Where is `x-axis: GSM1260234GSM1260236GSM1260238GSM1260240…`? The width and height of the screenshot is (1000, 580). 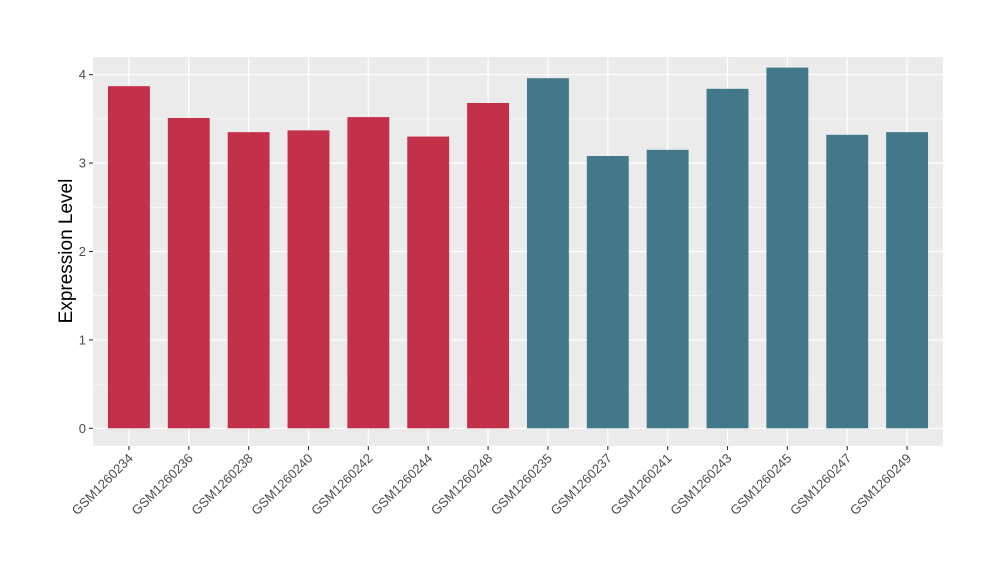
x-axis: GSM1260234GSM1260236GSM1260238GSM1260240… is located at coordinates (491, 482).